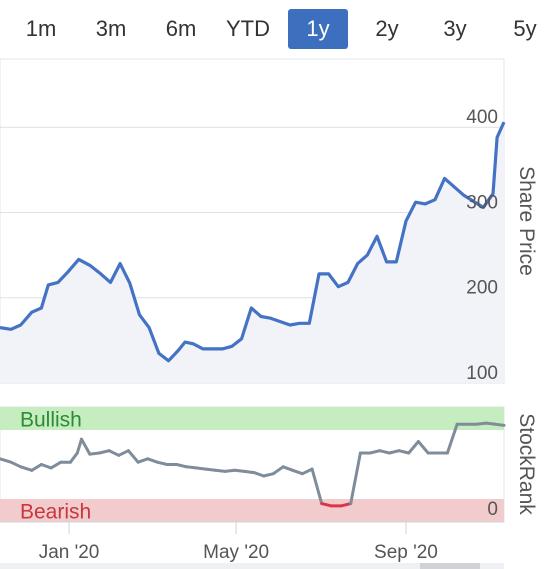  What do you see at coordinates (69, 552) in the screenshot?
I see `x-tick-label: Jan '20` at bounding box center [69, 552].